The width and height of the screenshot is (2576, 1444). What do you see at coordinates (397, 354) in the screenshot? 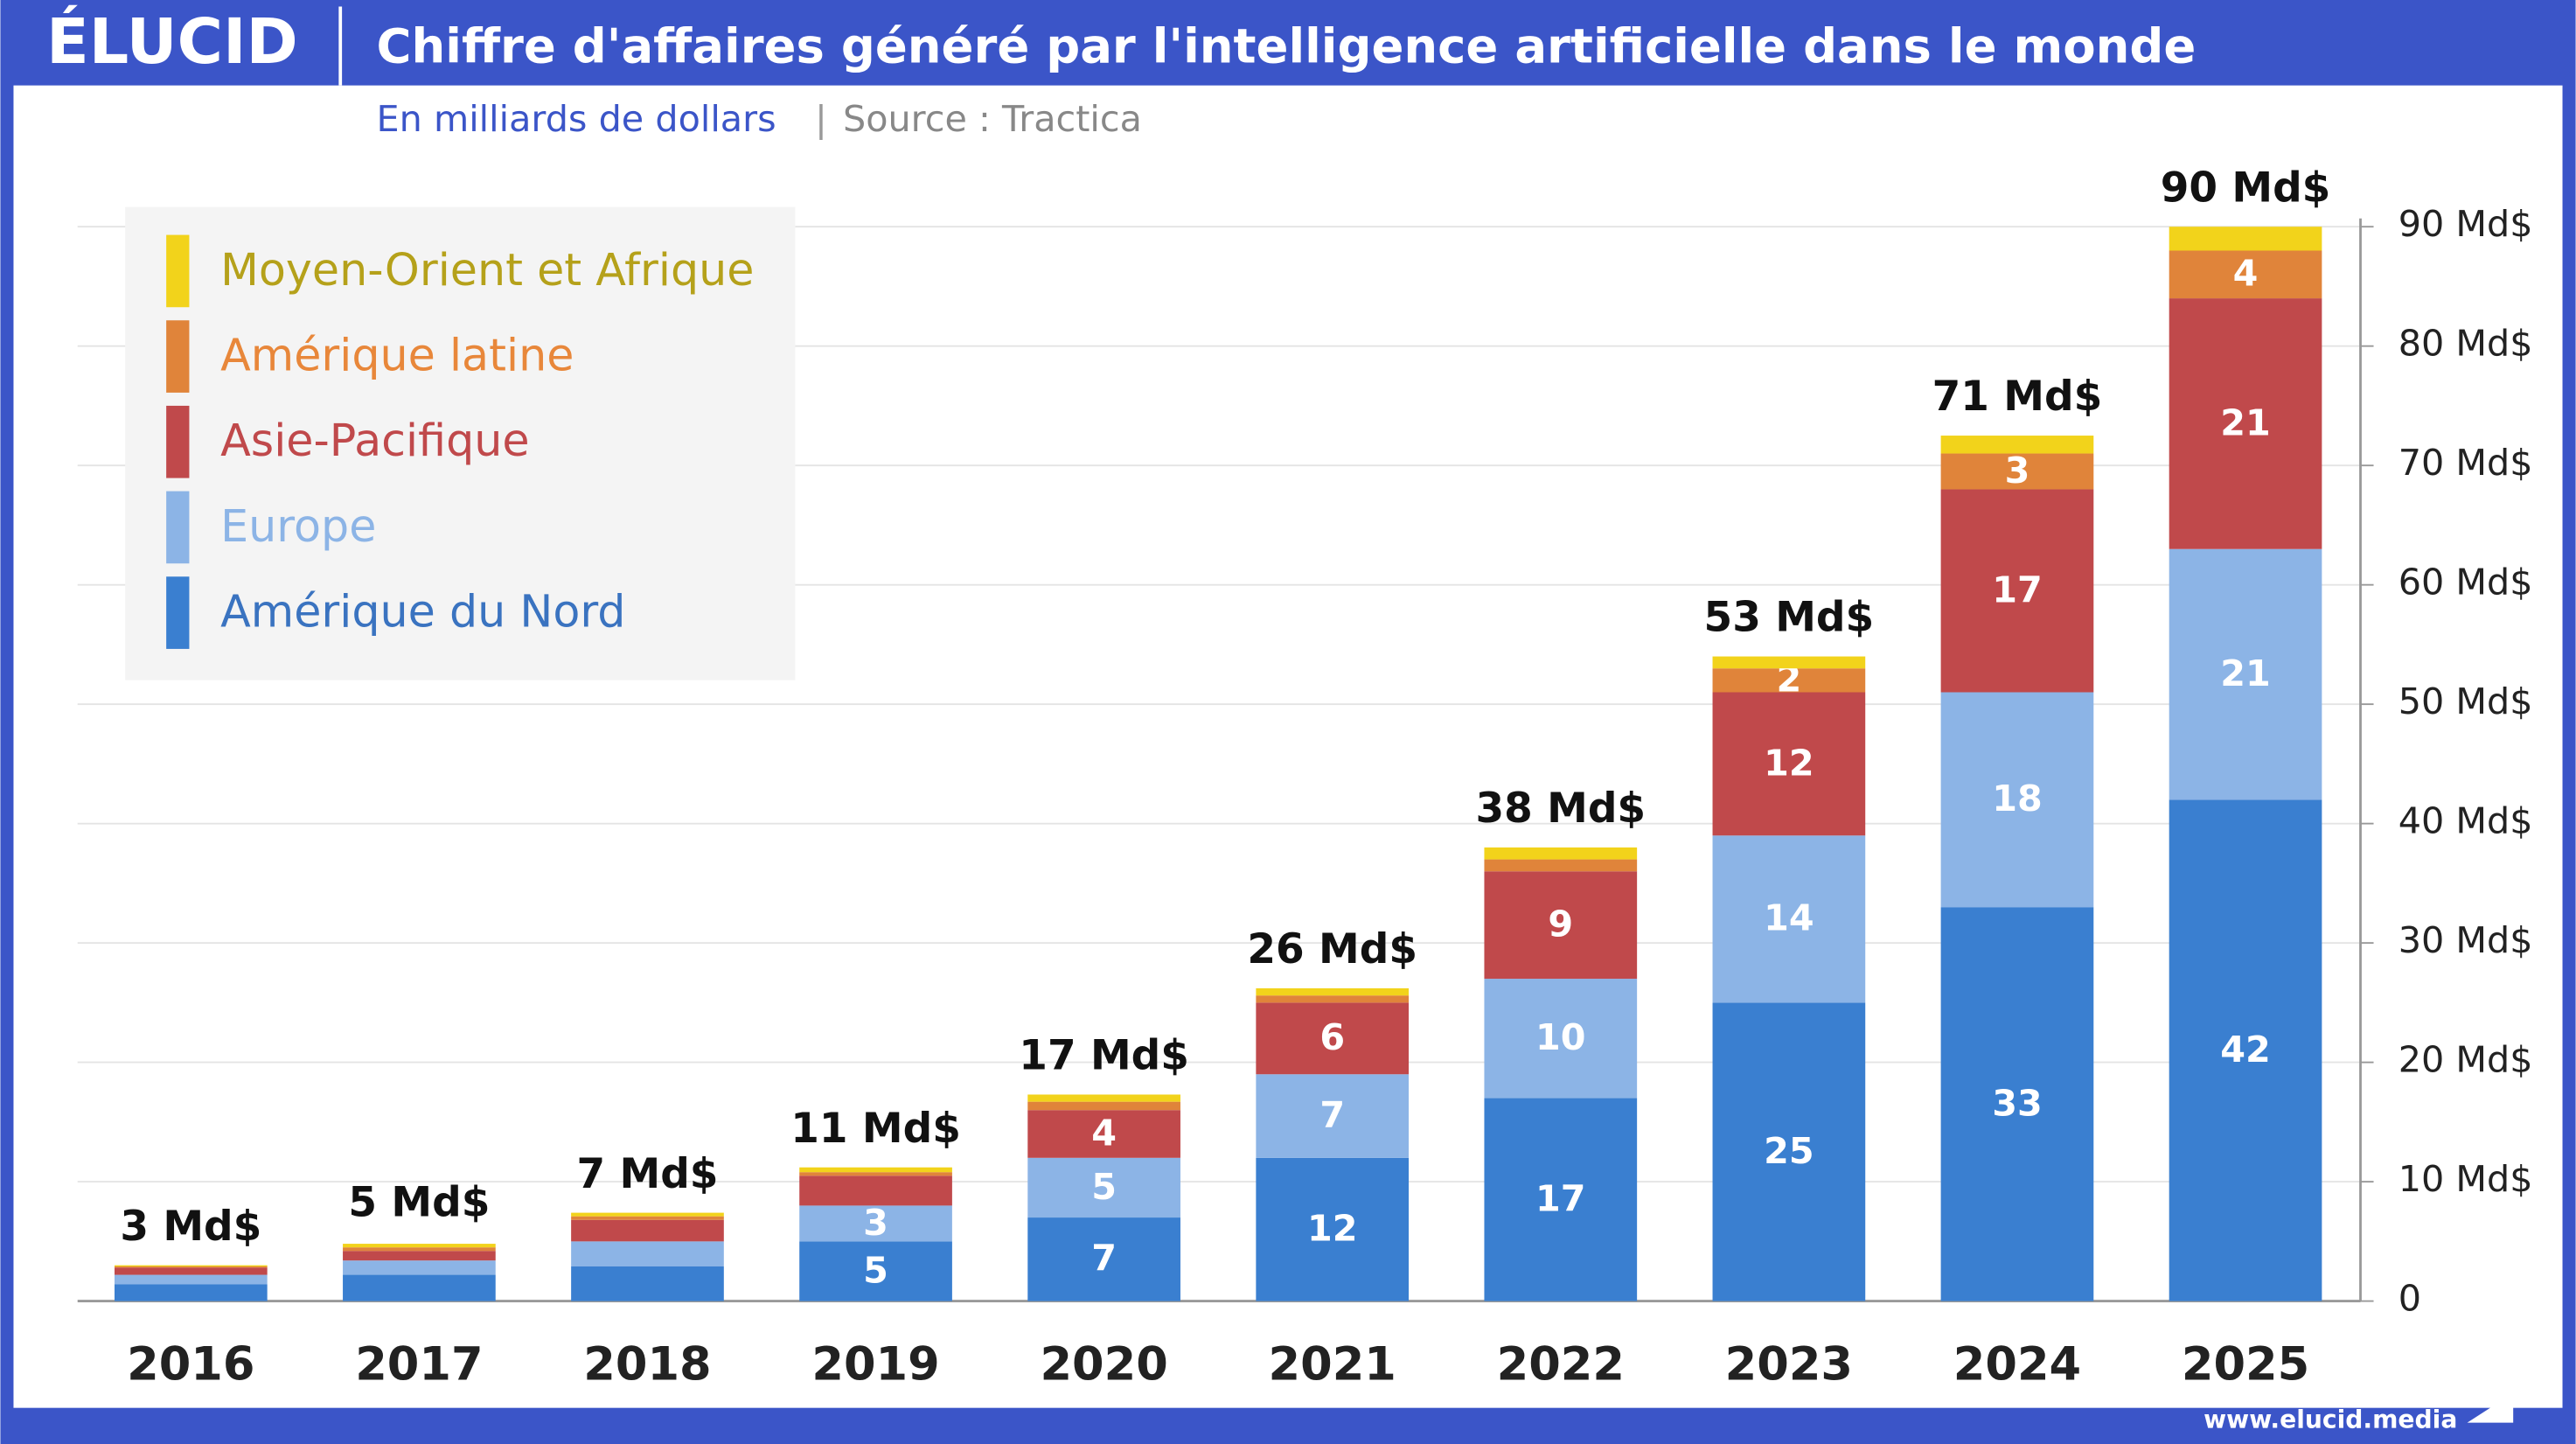
I see `legend-label: Amérique latine` at bounding box center [397, 354].